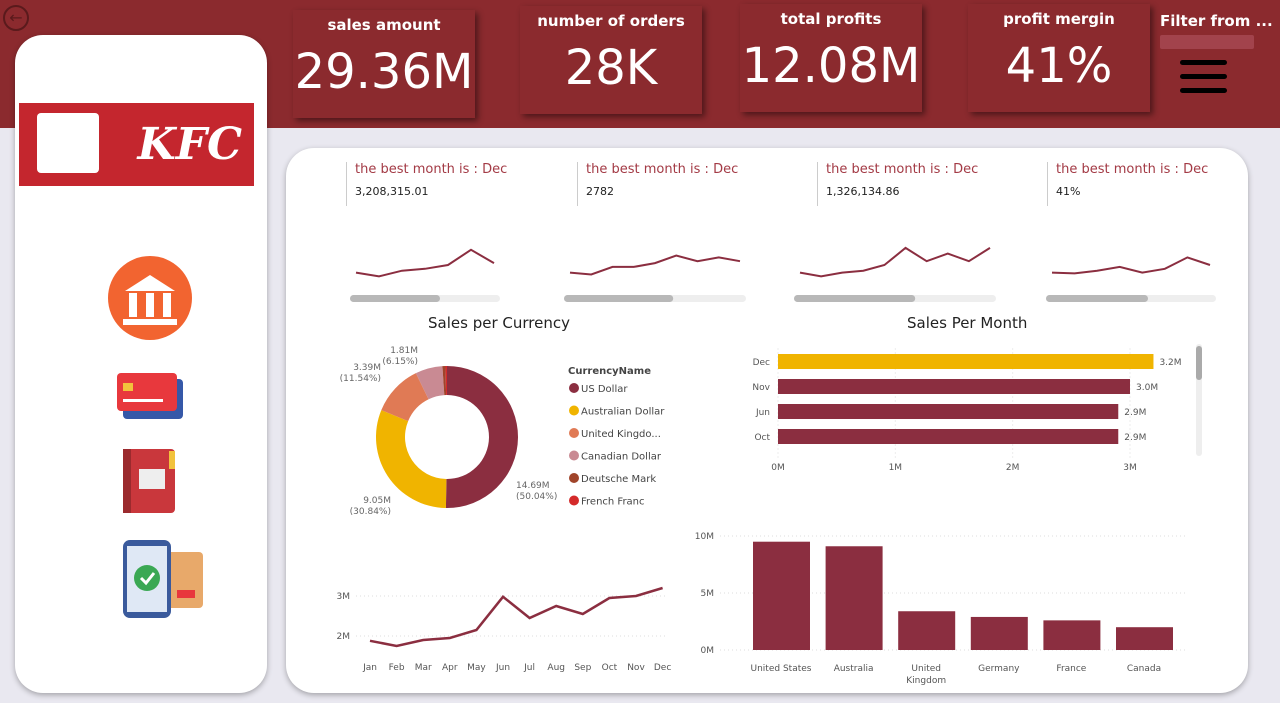 Image resolution: width=1280 pixels, height=703 pixels. Describe the element at coordinates (657, 184) in the screenshot. I see `best-month-card: the best month is : Dec 2782` at that location.